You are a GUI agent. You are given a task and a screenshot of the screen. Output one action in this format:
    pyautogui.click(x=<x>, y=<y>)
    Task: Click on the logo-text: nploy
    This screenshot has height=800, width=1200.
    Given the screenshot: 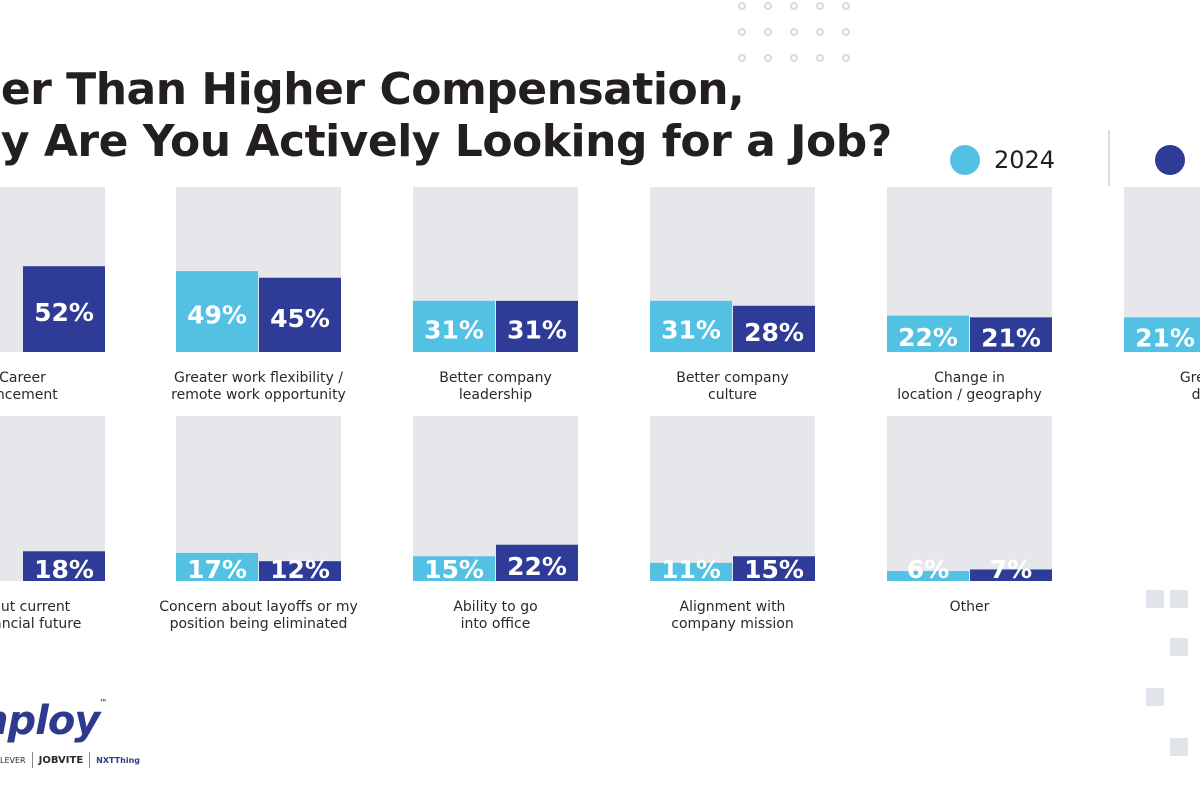 What is the action you would take?
    pyautogui.click(x=50, y=721)
    